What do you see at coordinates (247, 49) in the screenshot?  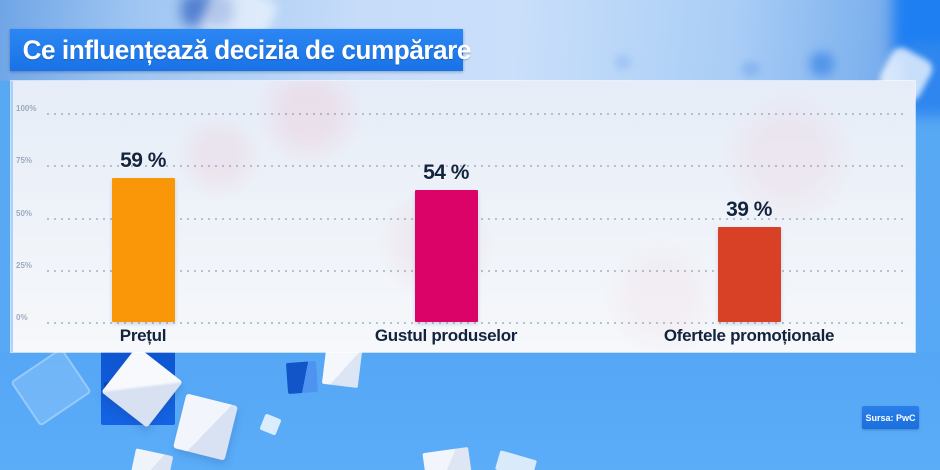 I see `chart-title: Ce influențează decizia de cumpărare` at bounding box center [247, 49].